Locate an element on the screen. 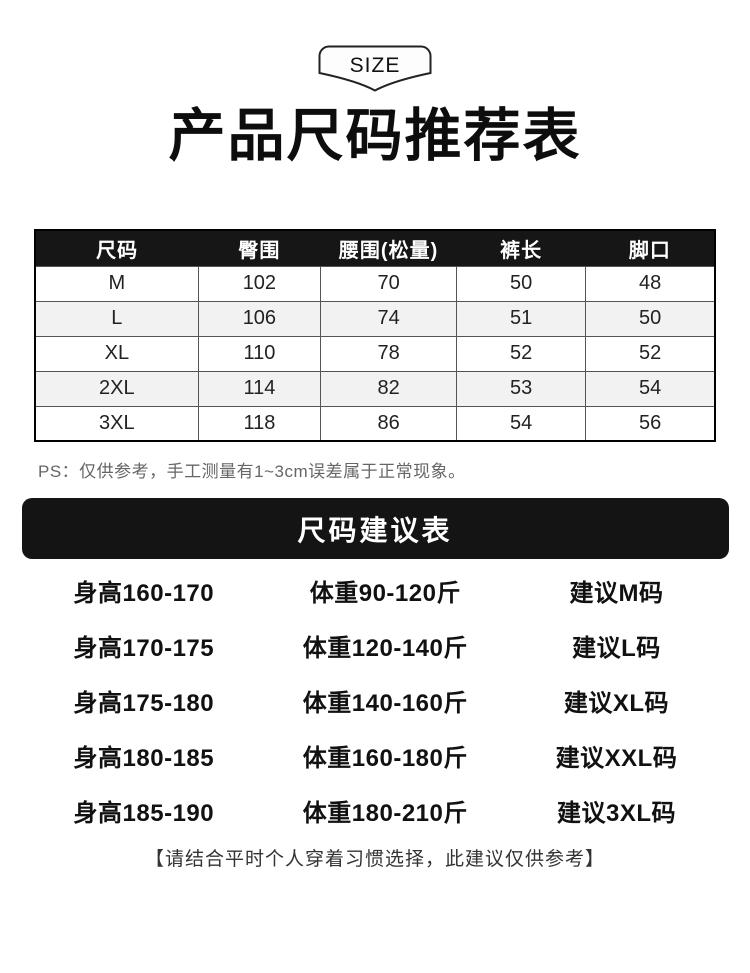 This screenshot has width=750, height=973. suggestion-row: 身高180-185 体重160-180斤 建议XXL码 is located at coordinates (375, 755).